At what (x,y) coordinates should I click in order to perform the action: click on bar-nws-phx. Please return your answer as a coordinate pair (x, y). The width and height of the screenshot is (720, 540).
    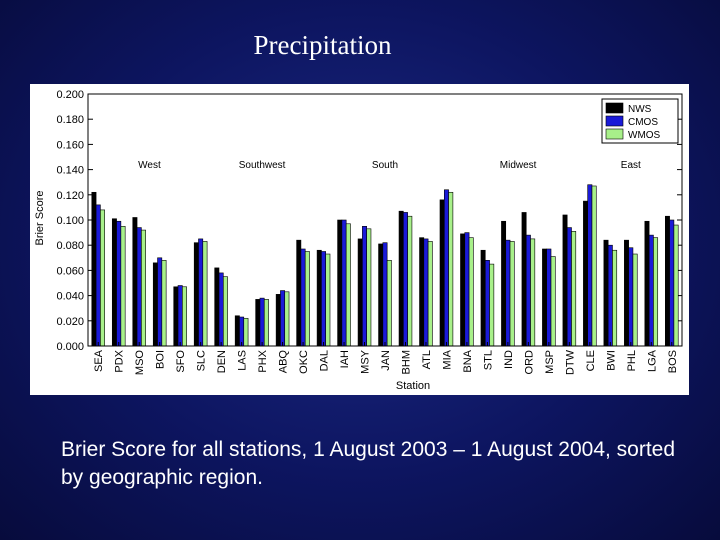
    Looking at the image, I should click on (258, 323).